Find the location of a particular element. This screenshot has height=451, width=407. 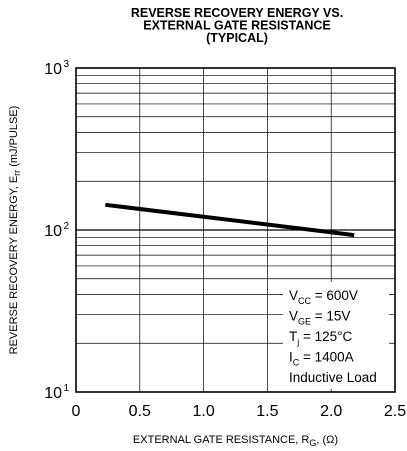

x-tick-labels: 0 0.5 1.0 1.5 2.0 2.5 is located at coordinates (239, 411).